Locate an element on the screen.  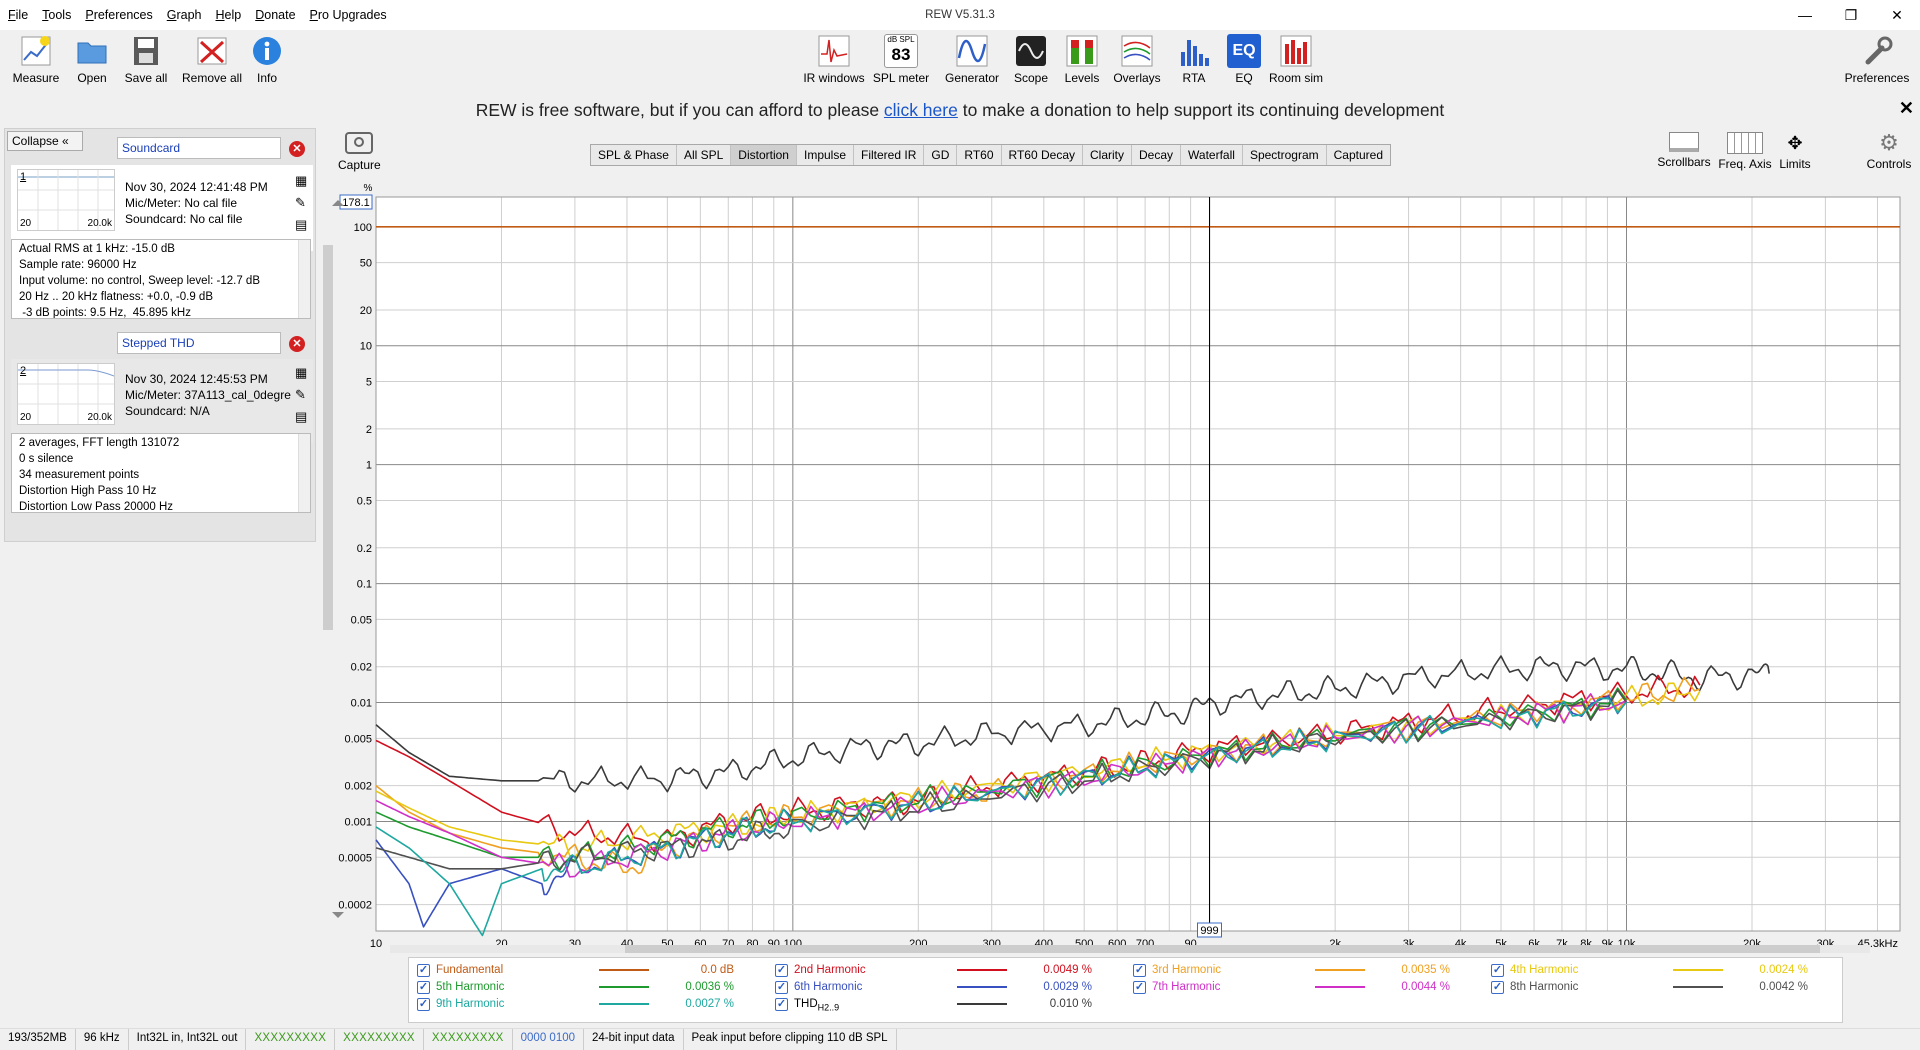
menu-graph: Graph is located at coordinates (184, 15).